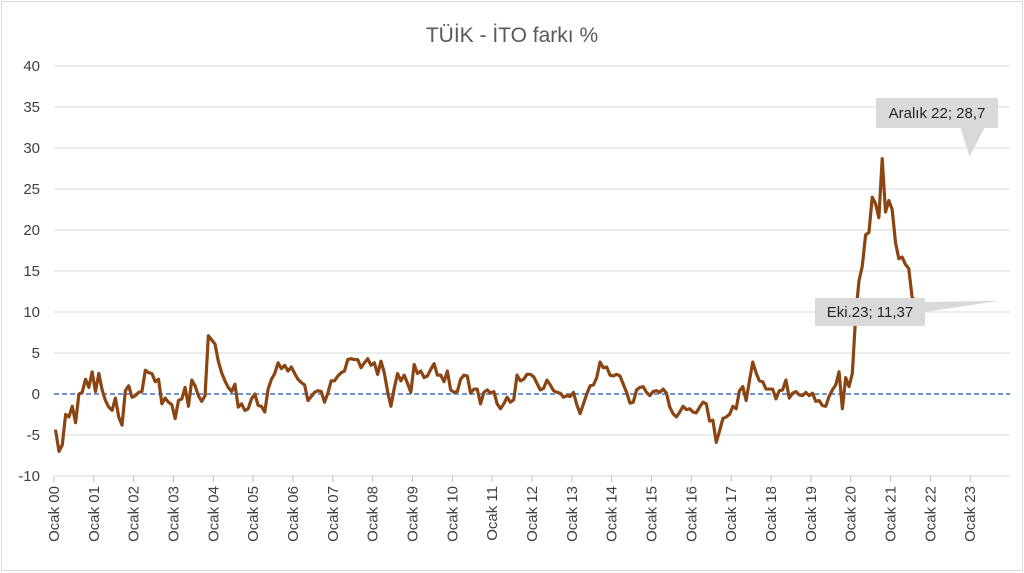 The width and height of the screenshot is (1024, 573). I want to click on x-tick-label: Ocak 16, so click(691, 514).